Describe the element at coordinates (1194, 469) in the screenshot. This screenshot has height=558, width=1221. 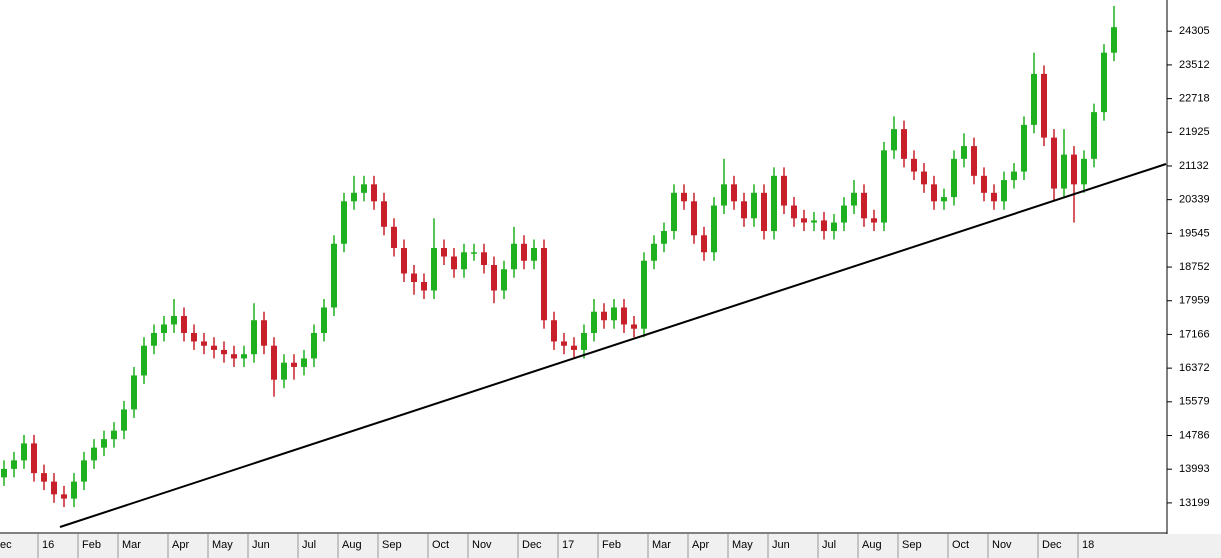
I see `y-tick-label: 13993` at that location.